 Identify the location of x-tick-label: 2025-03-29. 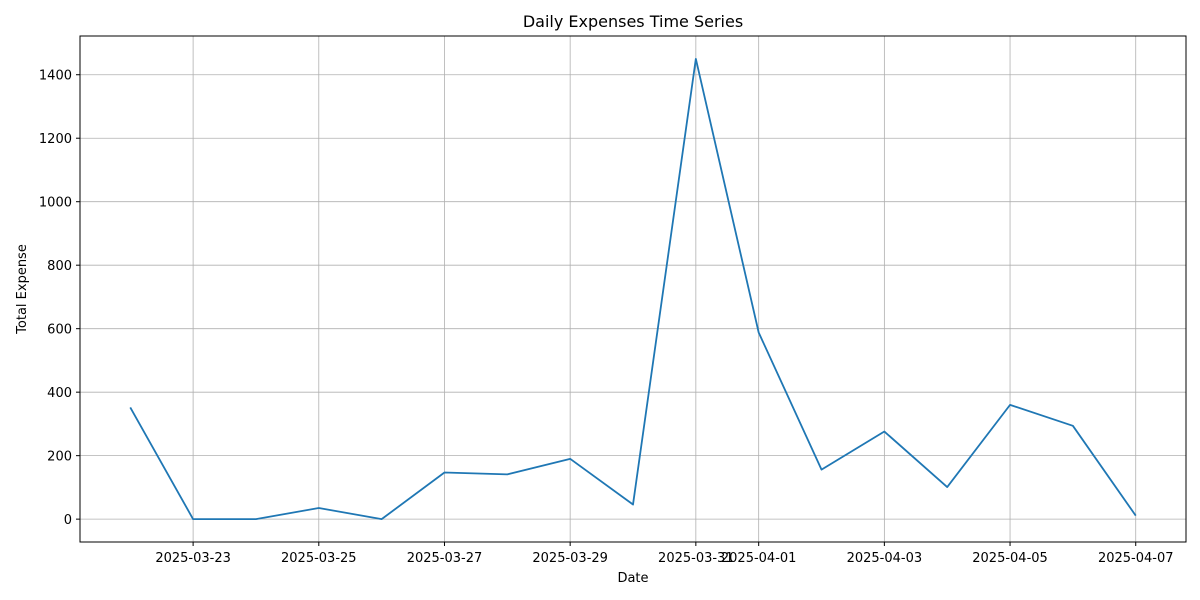
(570, 558).